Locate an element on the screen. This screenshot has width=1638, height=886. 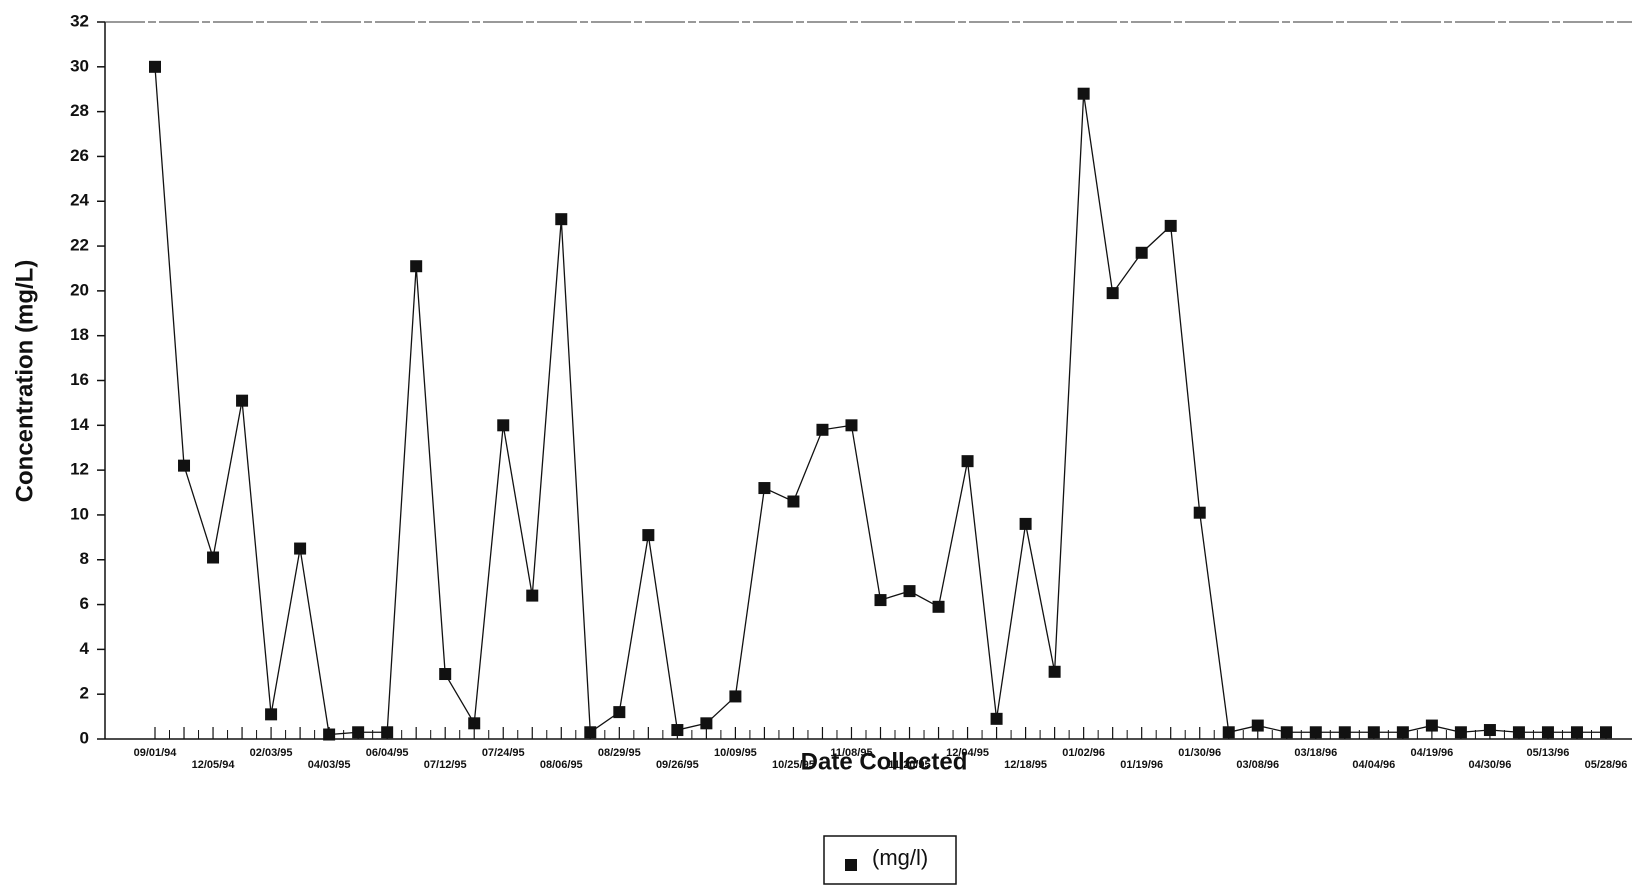
x-tick-label: 12/04/95 is located at coordinates (967, 753).